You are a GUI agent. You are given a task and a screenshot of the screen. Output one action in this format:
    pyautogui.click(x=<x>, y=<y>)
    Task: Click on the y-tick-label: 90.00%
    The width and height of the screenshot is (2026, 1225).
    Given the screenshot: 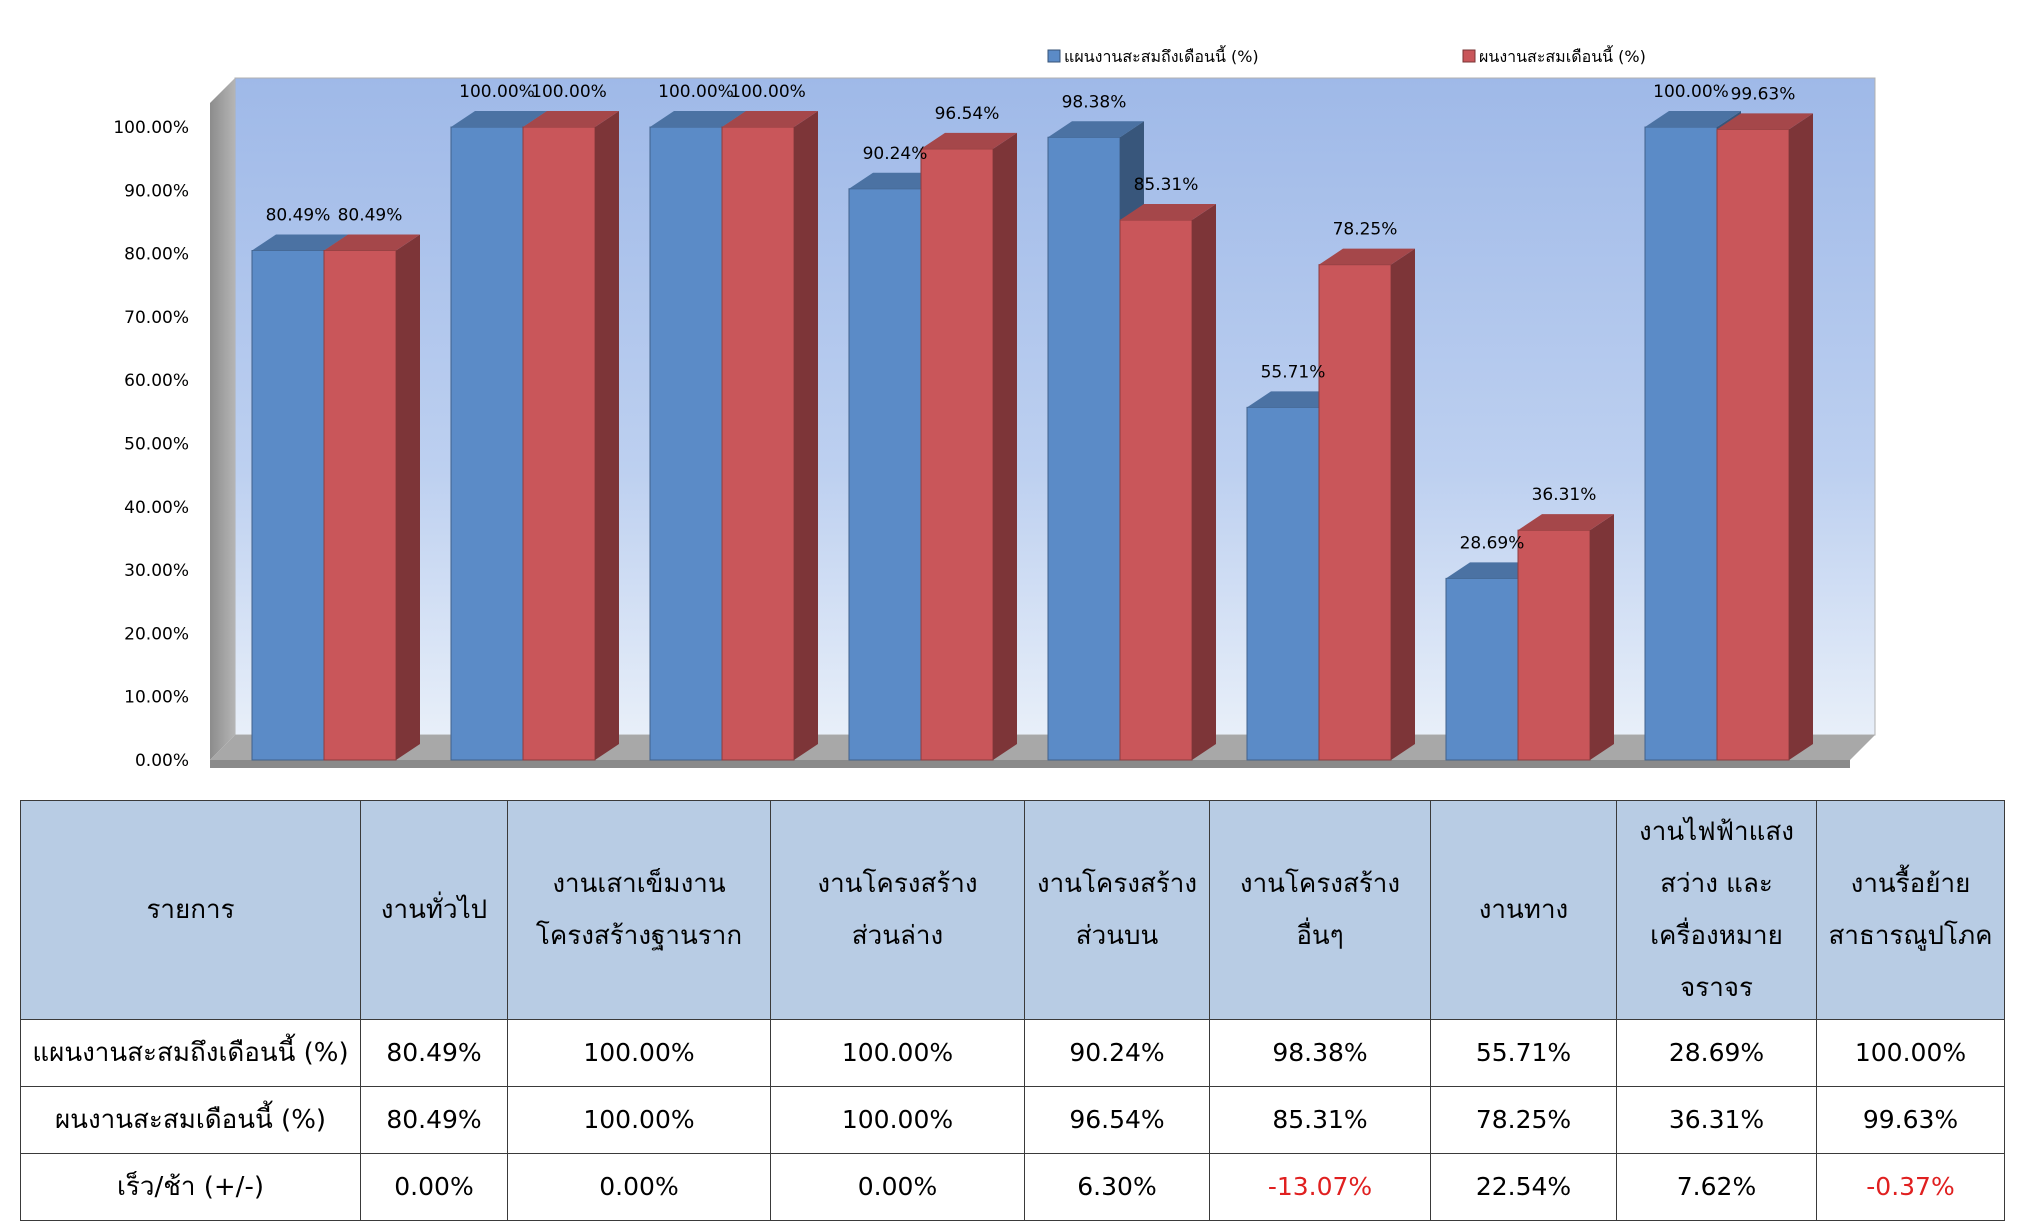 What is the action you would take?
    pyautogui.click(x=156, y=191)
    